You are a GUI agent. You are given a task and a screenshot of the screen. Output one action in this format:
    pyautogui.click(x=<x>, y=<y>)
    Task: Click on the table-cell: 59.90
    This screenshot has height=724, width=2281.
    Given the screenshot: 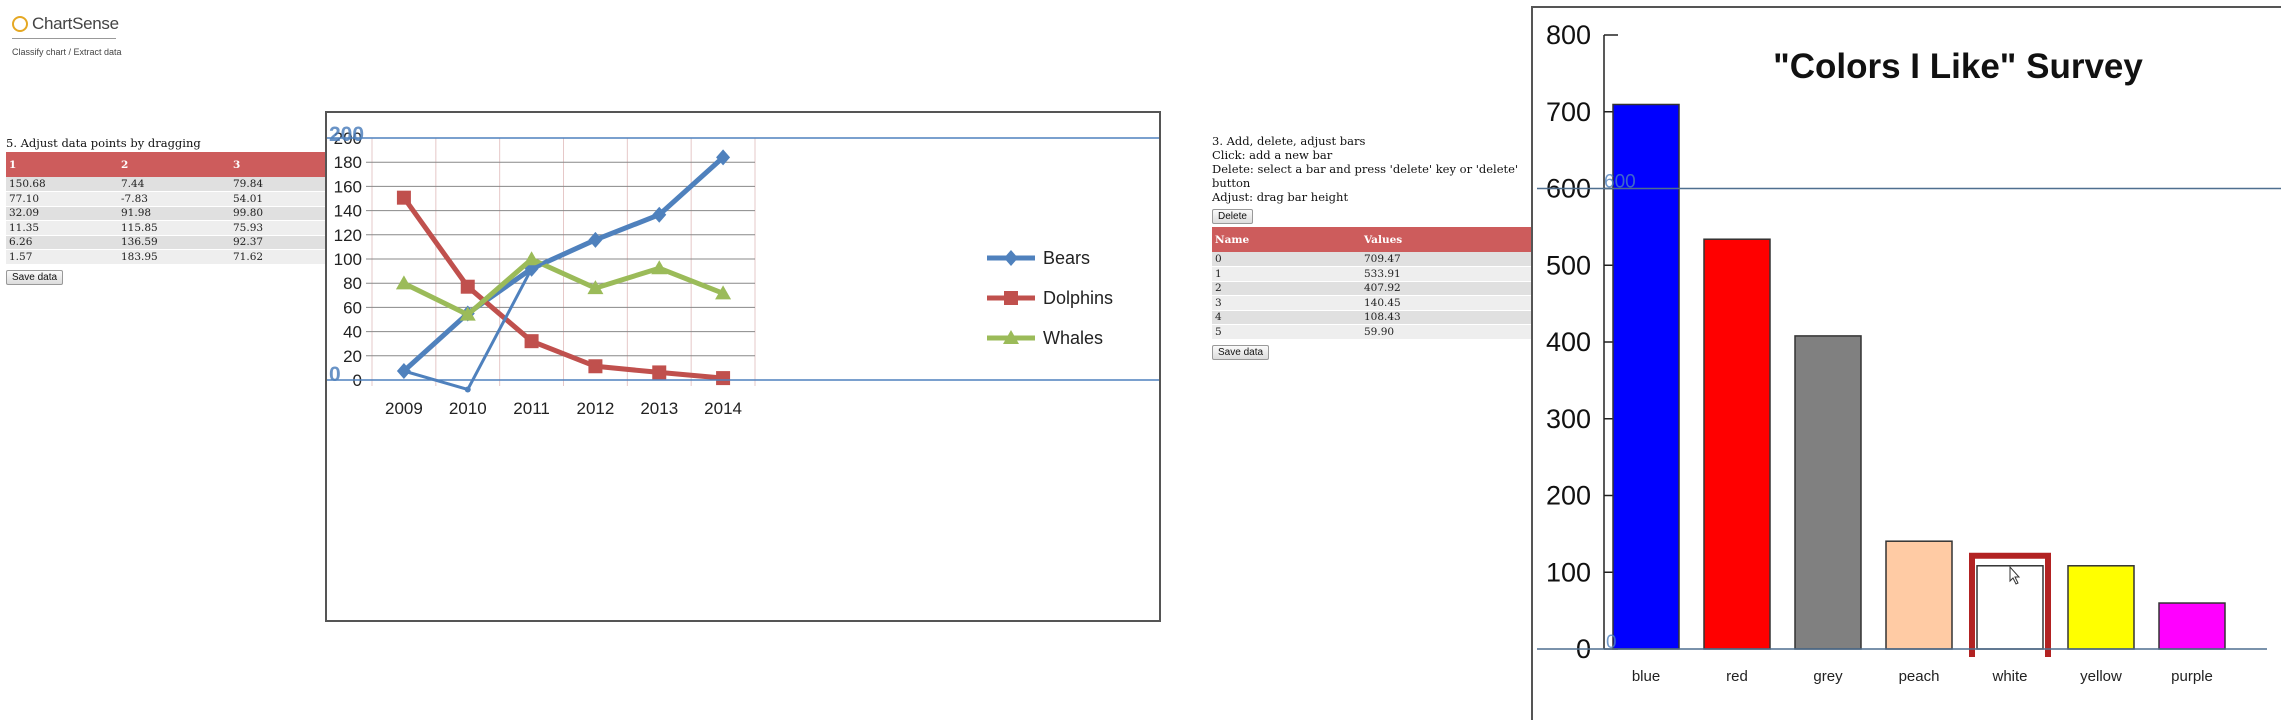 What is the action you would take?
    pyautogui.click(x=1446, y=332)
    